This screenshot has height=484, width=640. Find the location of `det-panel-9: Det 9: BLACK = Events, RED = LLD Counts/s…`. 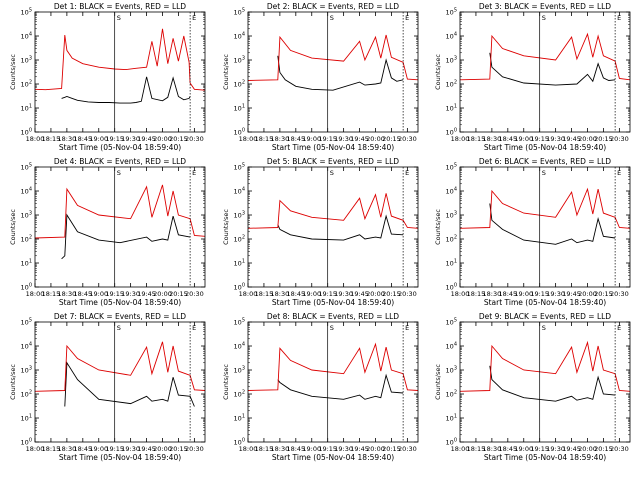

det-panel-9: Det 9: BLACK = Events, RED = LLD Counts/s… is located at coordinates (532, 387).